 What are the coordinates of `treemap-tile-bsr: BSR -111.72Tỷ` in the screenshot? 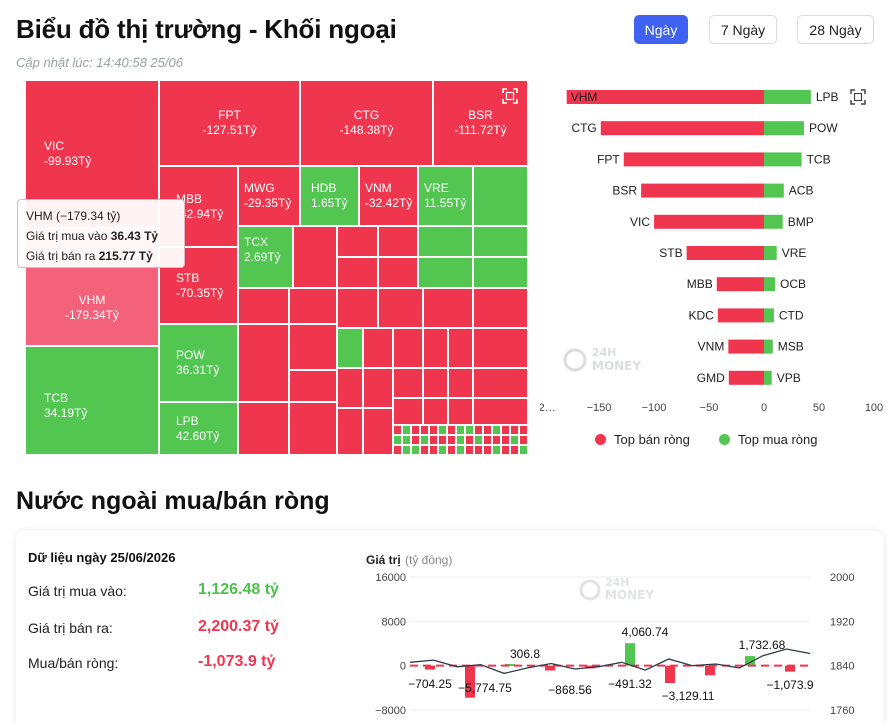 It's located at (480, 123).